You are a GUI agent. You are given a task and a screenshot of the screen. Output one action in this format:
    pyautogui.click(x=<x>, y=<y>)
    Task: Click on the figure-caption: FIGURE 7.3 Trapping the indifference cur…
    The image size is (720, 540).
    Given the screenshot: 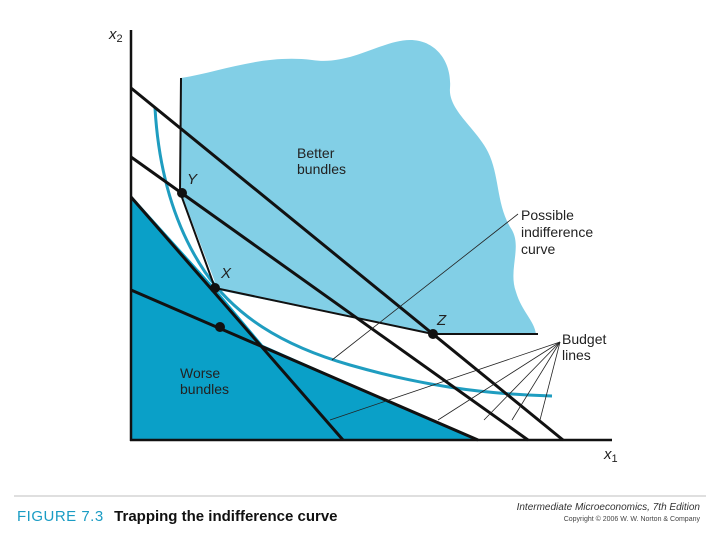 What is the action you would take?
    pyautogui.click(x=177, y=516)
    